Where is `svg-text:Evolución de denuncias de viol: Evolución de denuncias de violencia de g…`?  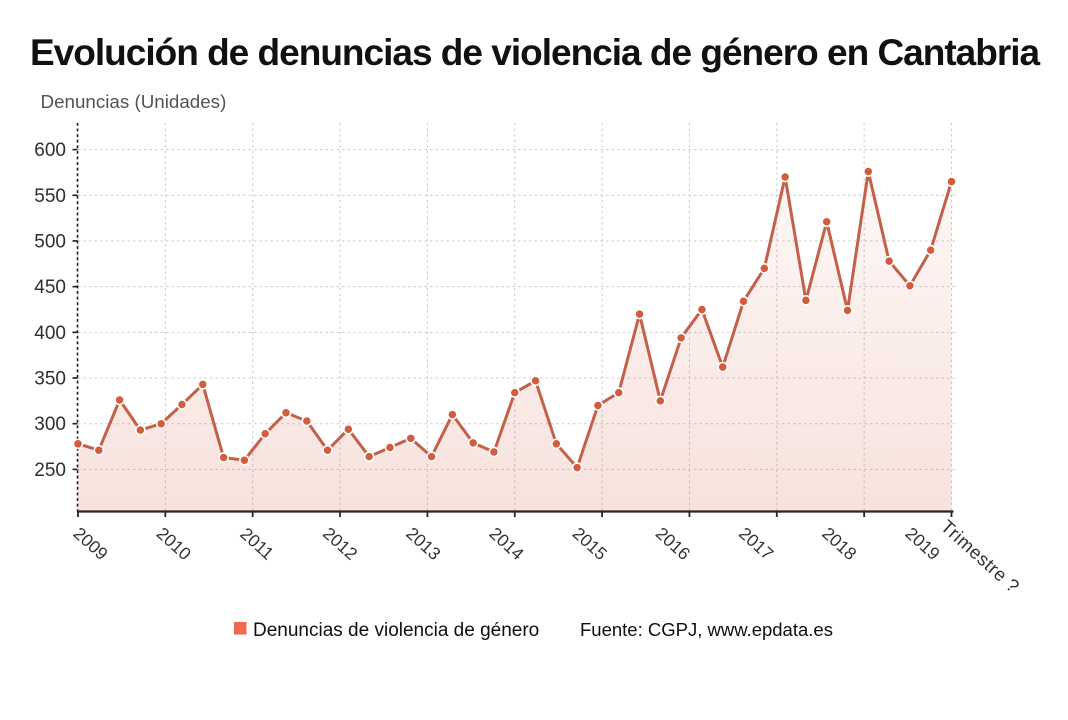
svg-text:Evolución de denuncias de viol: Evolución de denuncias de violencia de g… is located at coordinates (535, 52).